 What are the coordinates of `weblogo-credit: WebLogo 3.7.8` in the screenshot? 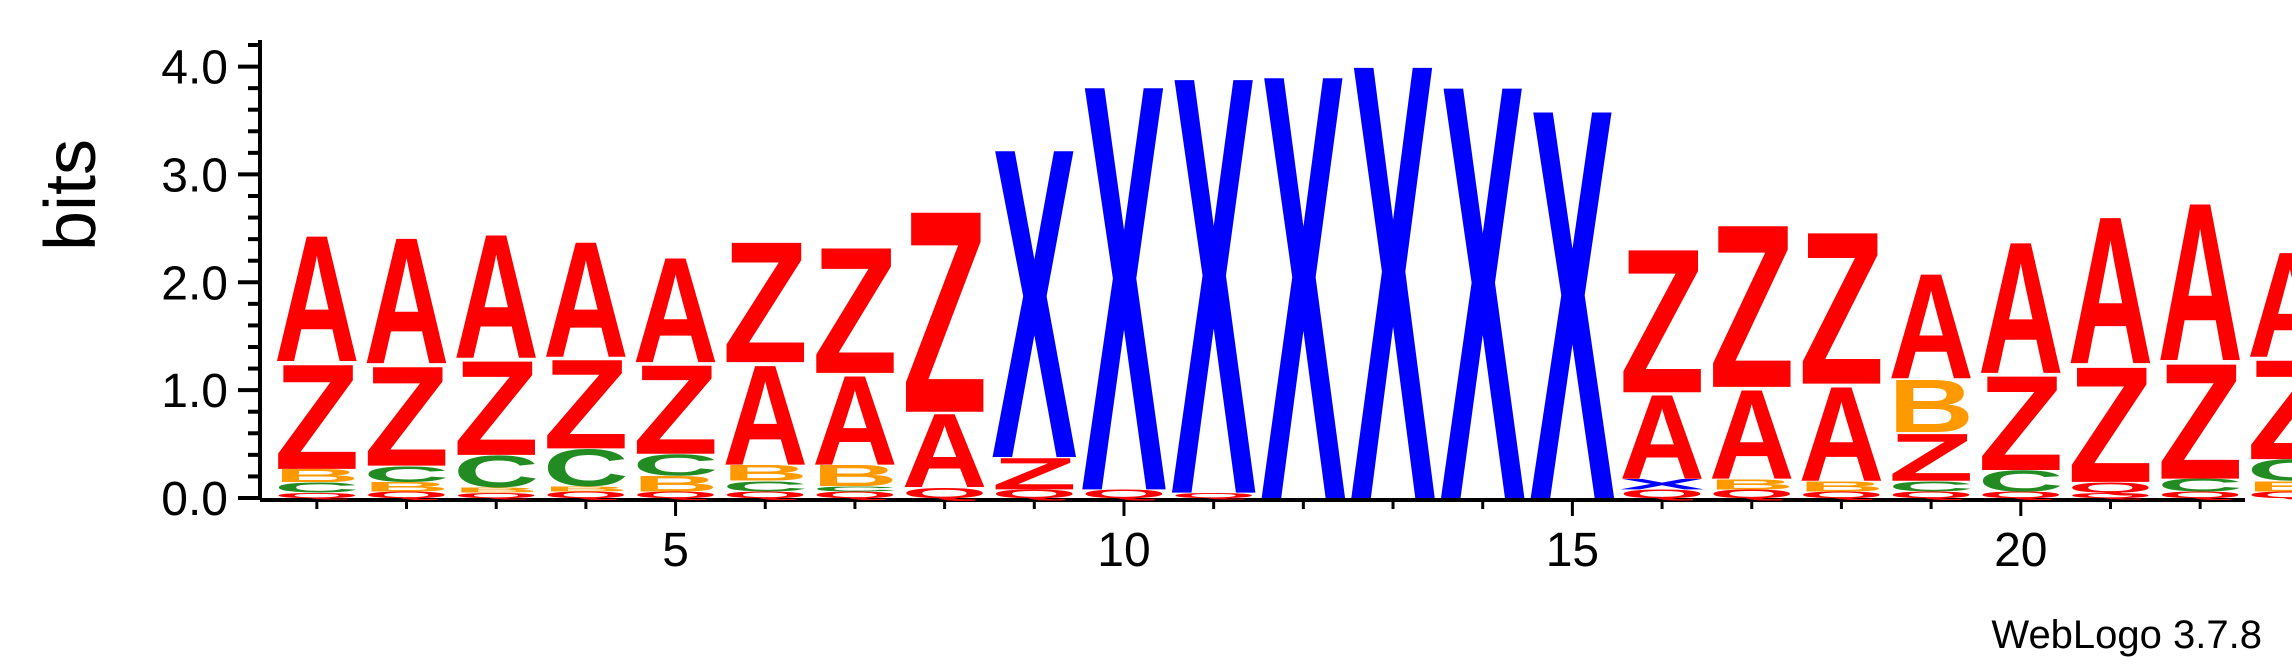 It's located at (2126, 635).